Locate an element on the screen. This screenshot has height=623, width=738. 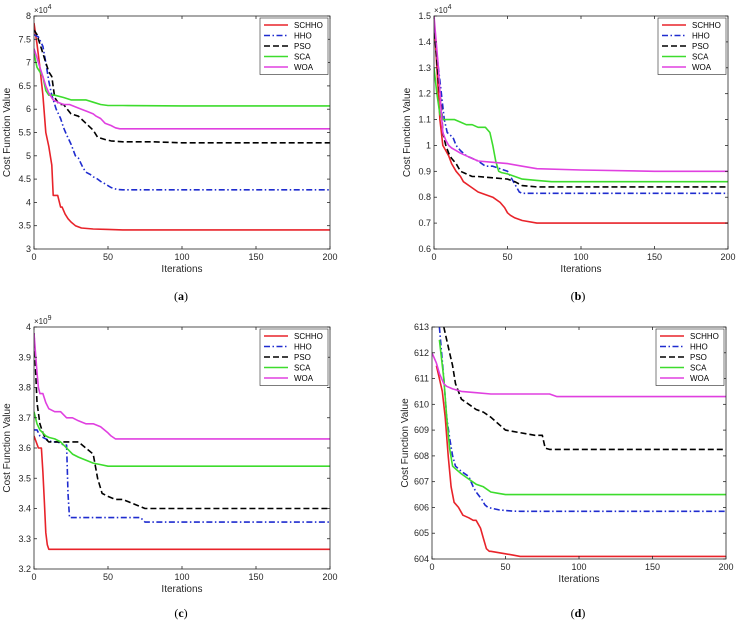
y-tick-label: 604 is located at coordinates (421, 559).